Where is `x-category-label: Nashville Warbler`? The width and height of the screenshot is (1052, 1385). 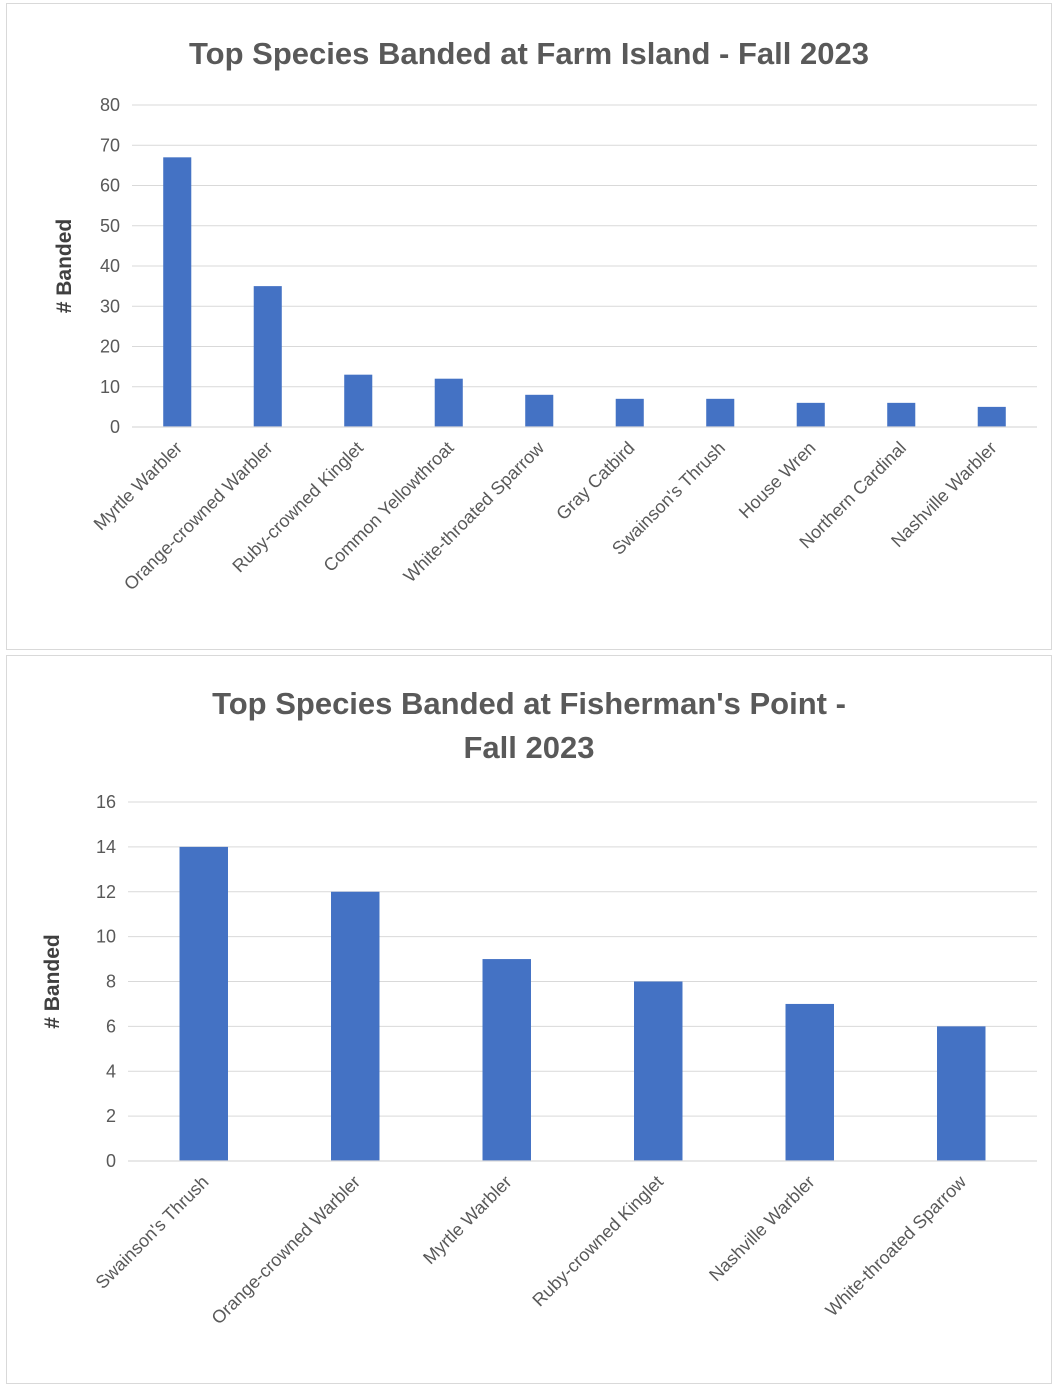 x-category-label: Nashville Warbler is located at coordinates (761, 1228).